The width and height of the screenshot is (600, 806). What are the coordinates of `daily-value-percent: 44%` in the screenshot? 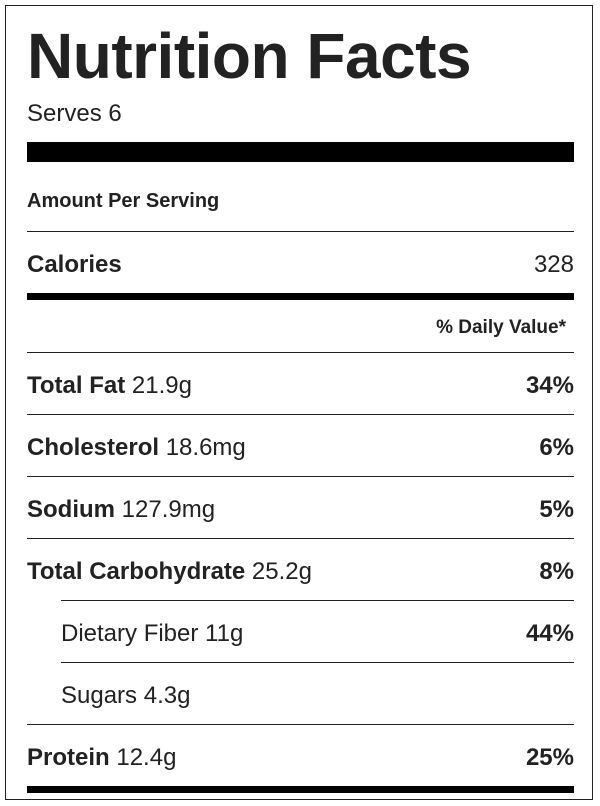 It's located at (549, 633).